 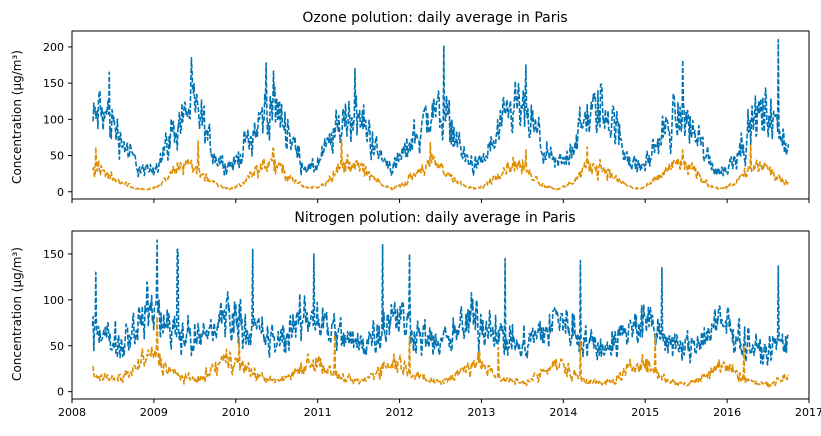 I want to click on nitrogen-y-tick-label: 100, so click(x=53, y=300).